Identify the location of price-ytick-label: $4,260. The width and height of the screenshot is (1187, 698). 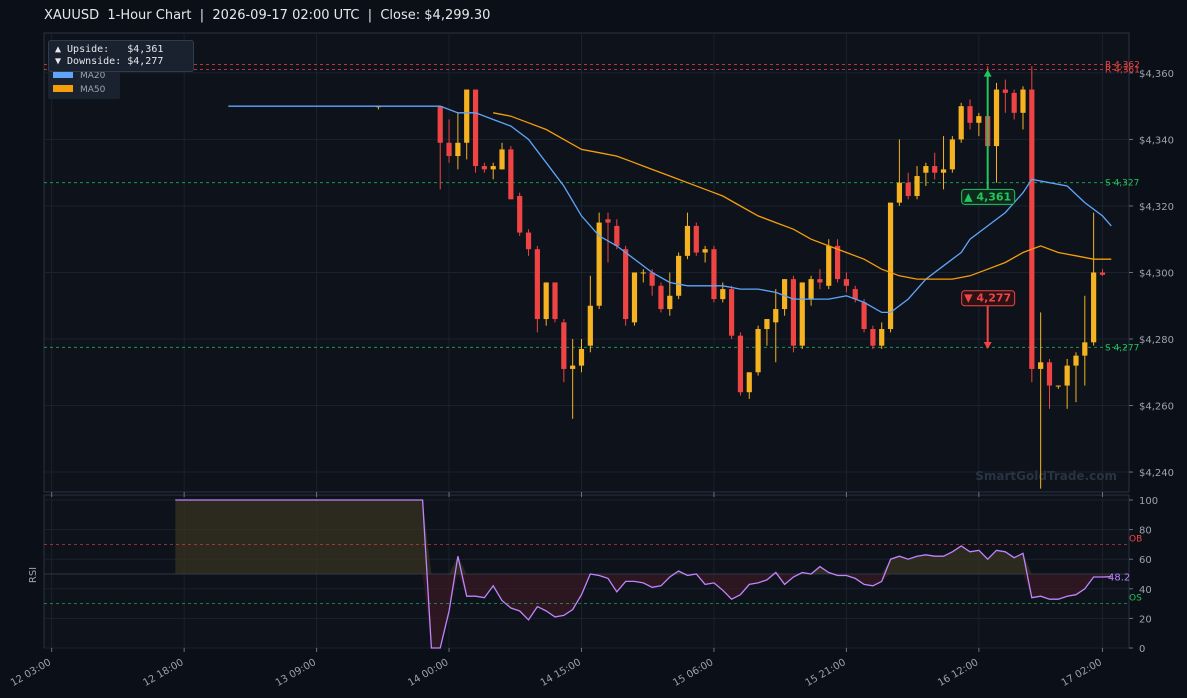
(1156, 407).